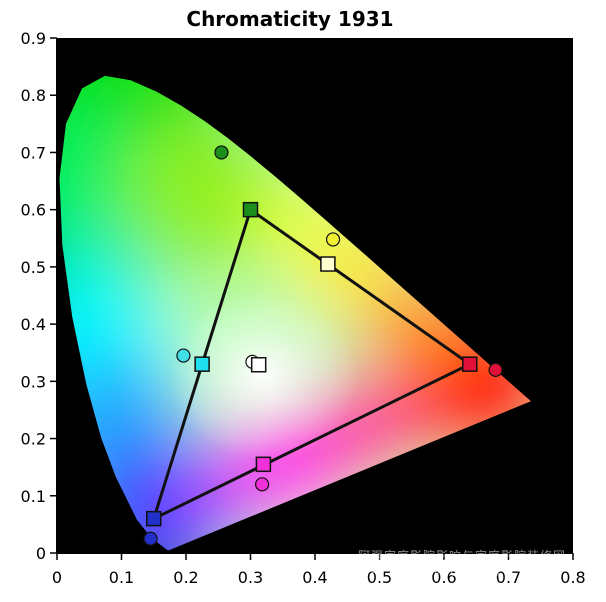 This screenshot has height=602, width=606. Describe the element at coordinates (429, 572) in the screenshot. I see `watermark-line-2: —— www.av209.com` at that location.